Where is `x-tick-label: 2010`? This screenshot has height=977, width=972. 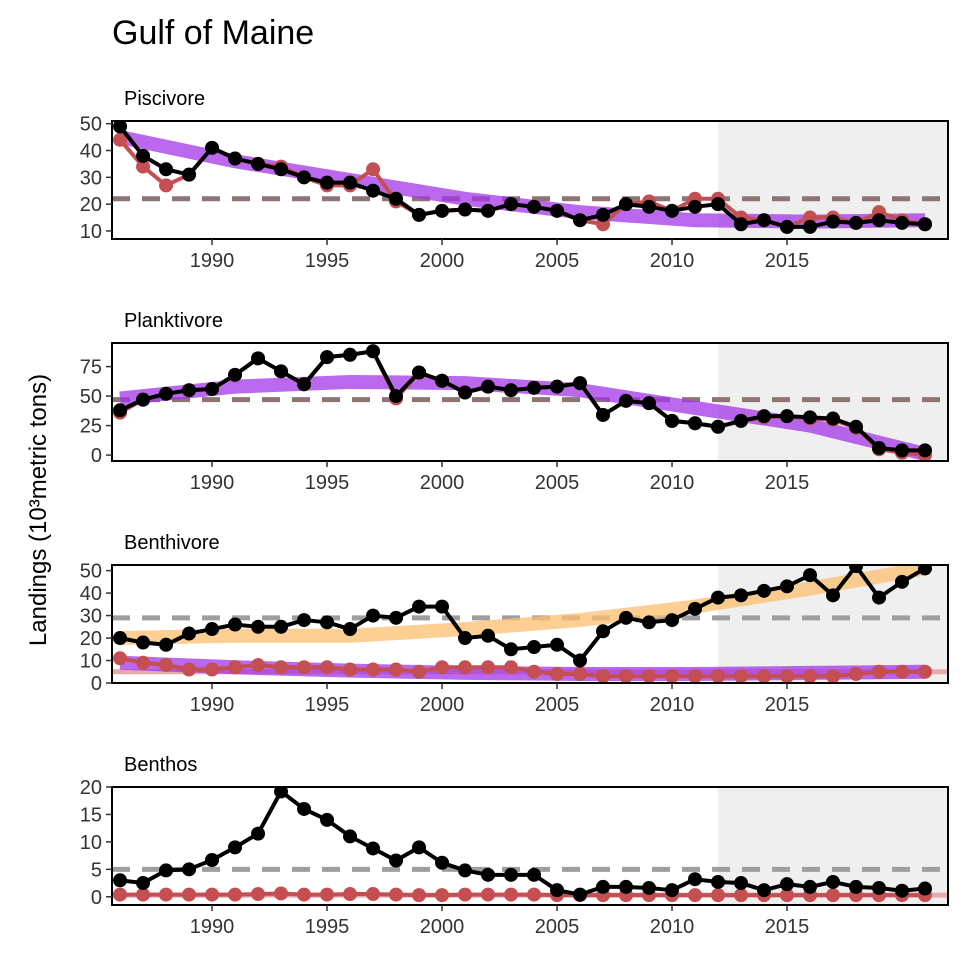 x-tick-label: 2010 is located at coordinates (672, 927).